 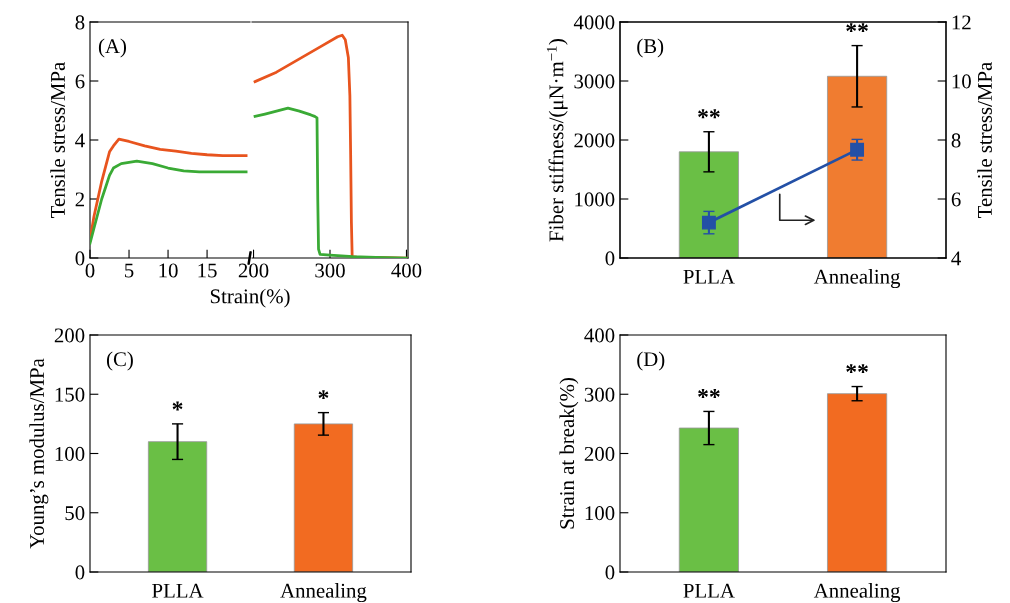 What do you see at coordinates (57, 140) in the screenshot?
I see `y-axis-title: Tensile stress/MPa` at bounding box center [57, 140].